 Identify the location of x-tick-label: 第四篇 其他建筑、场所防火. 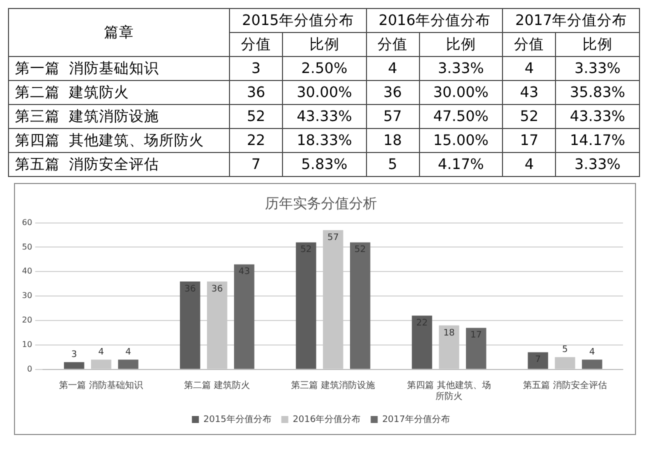
(449, 391).